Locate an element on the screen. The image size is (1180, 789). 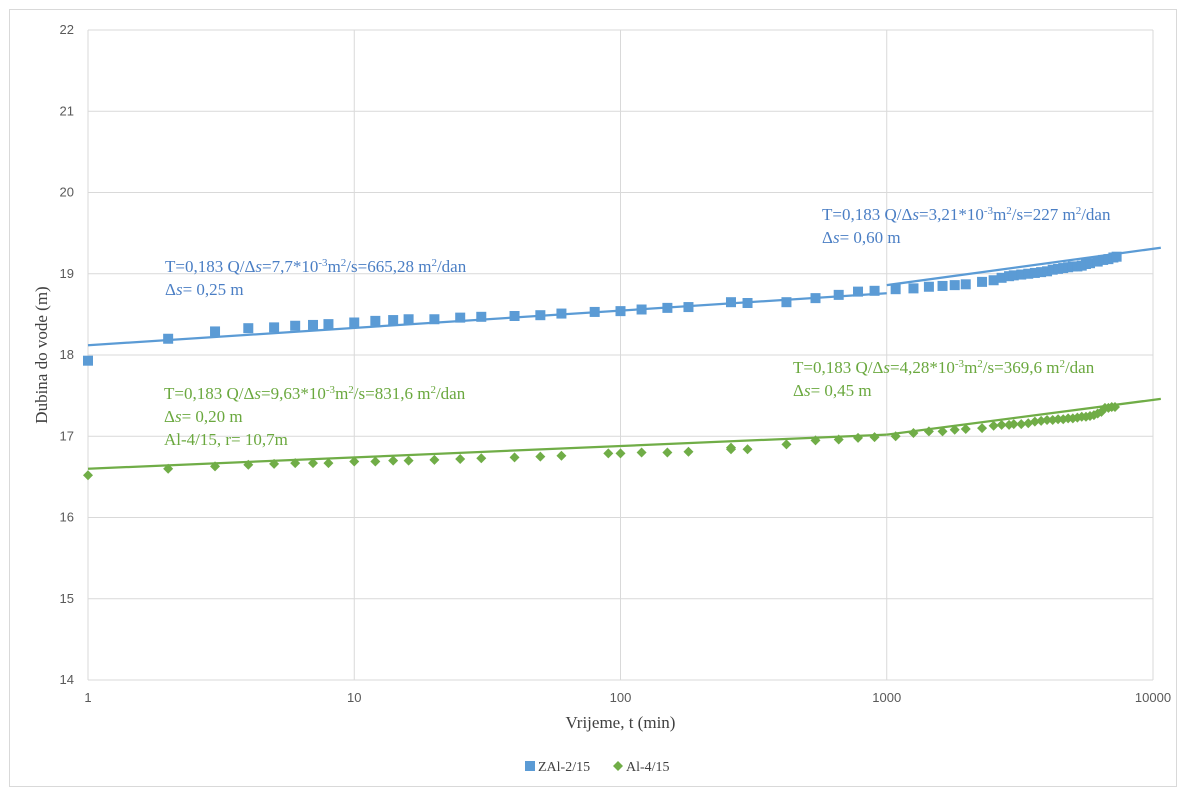
legend: ZAl-2/15 Al-4/15 is located at coordinates (597, 767).